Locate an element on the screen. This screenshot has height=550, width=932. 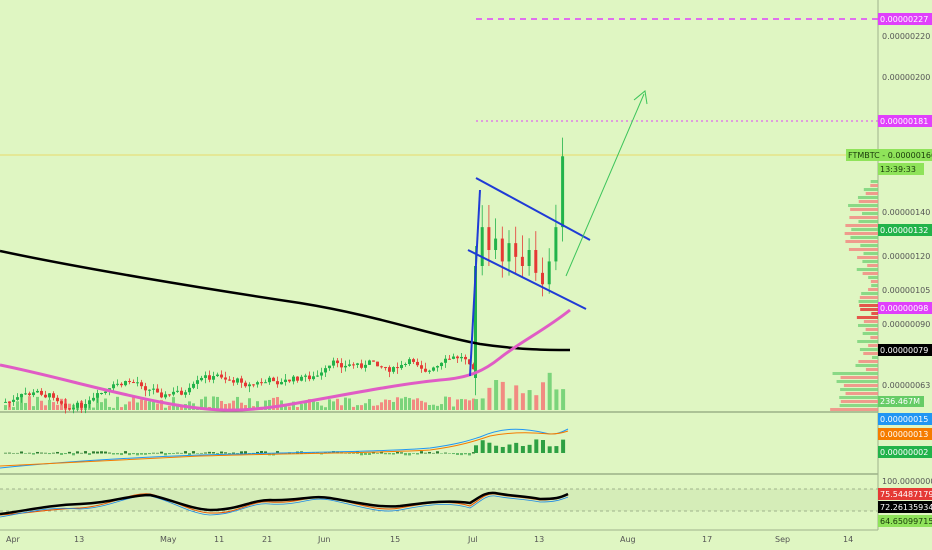
projection-arrow-line is located at coordinates (605, 185).